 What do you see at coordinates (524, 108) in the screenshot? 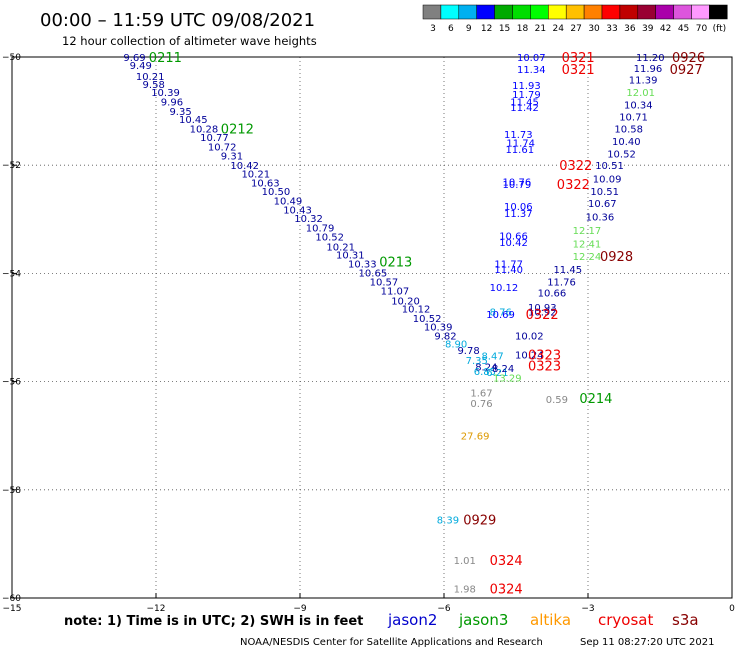
I see `swh-value-label: 11.42` at bounding box center [524, 108].